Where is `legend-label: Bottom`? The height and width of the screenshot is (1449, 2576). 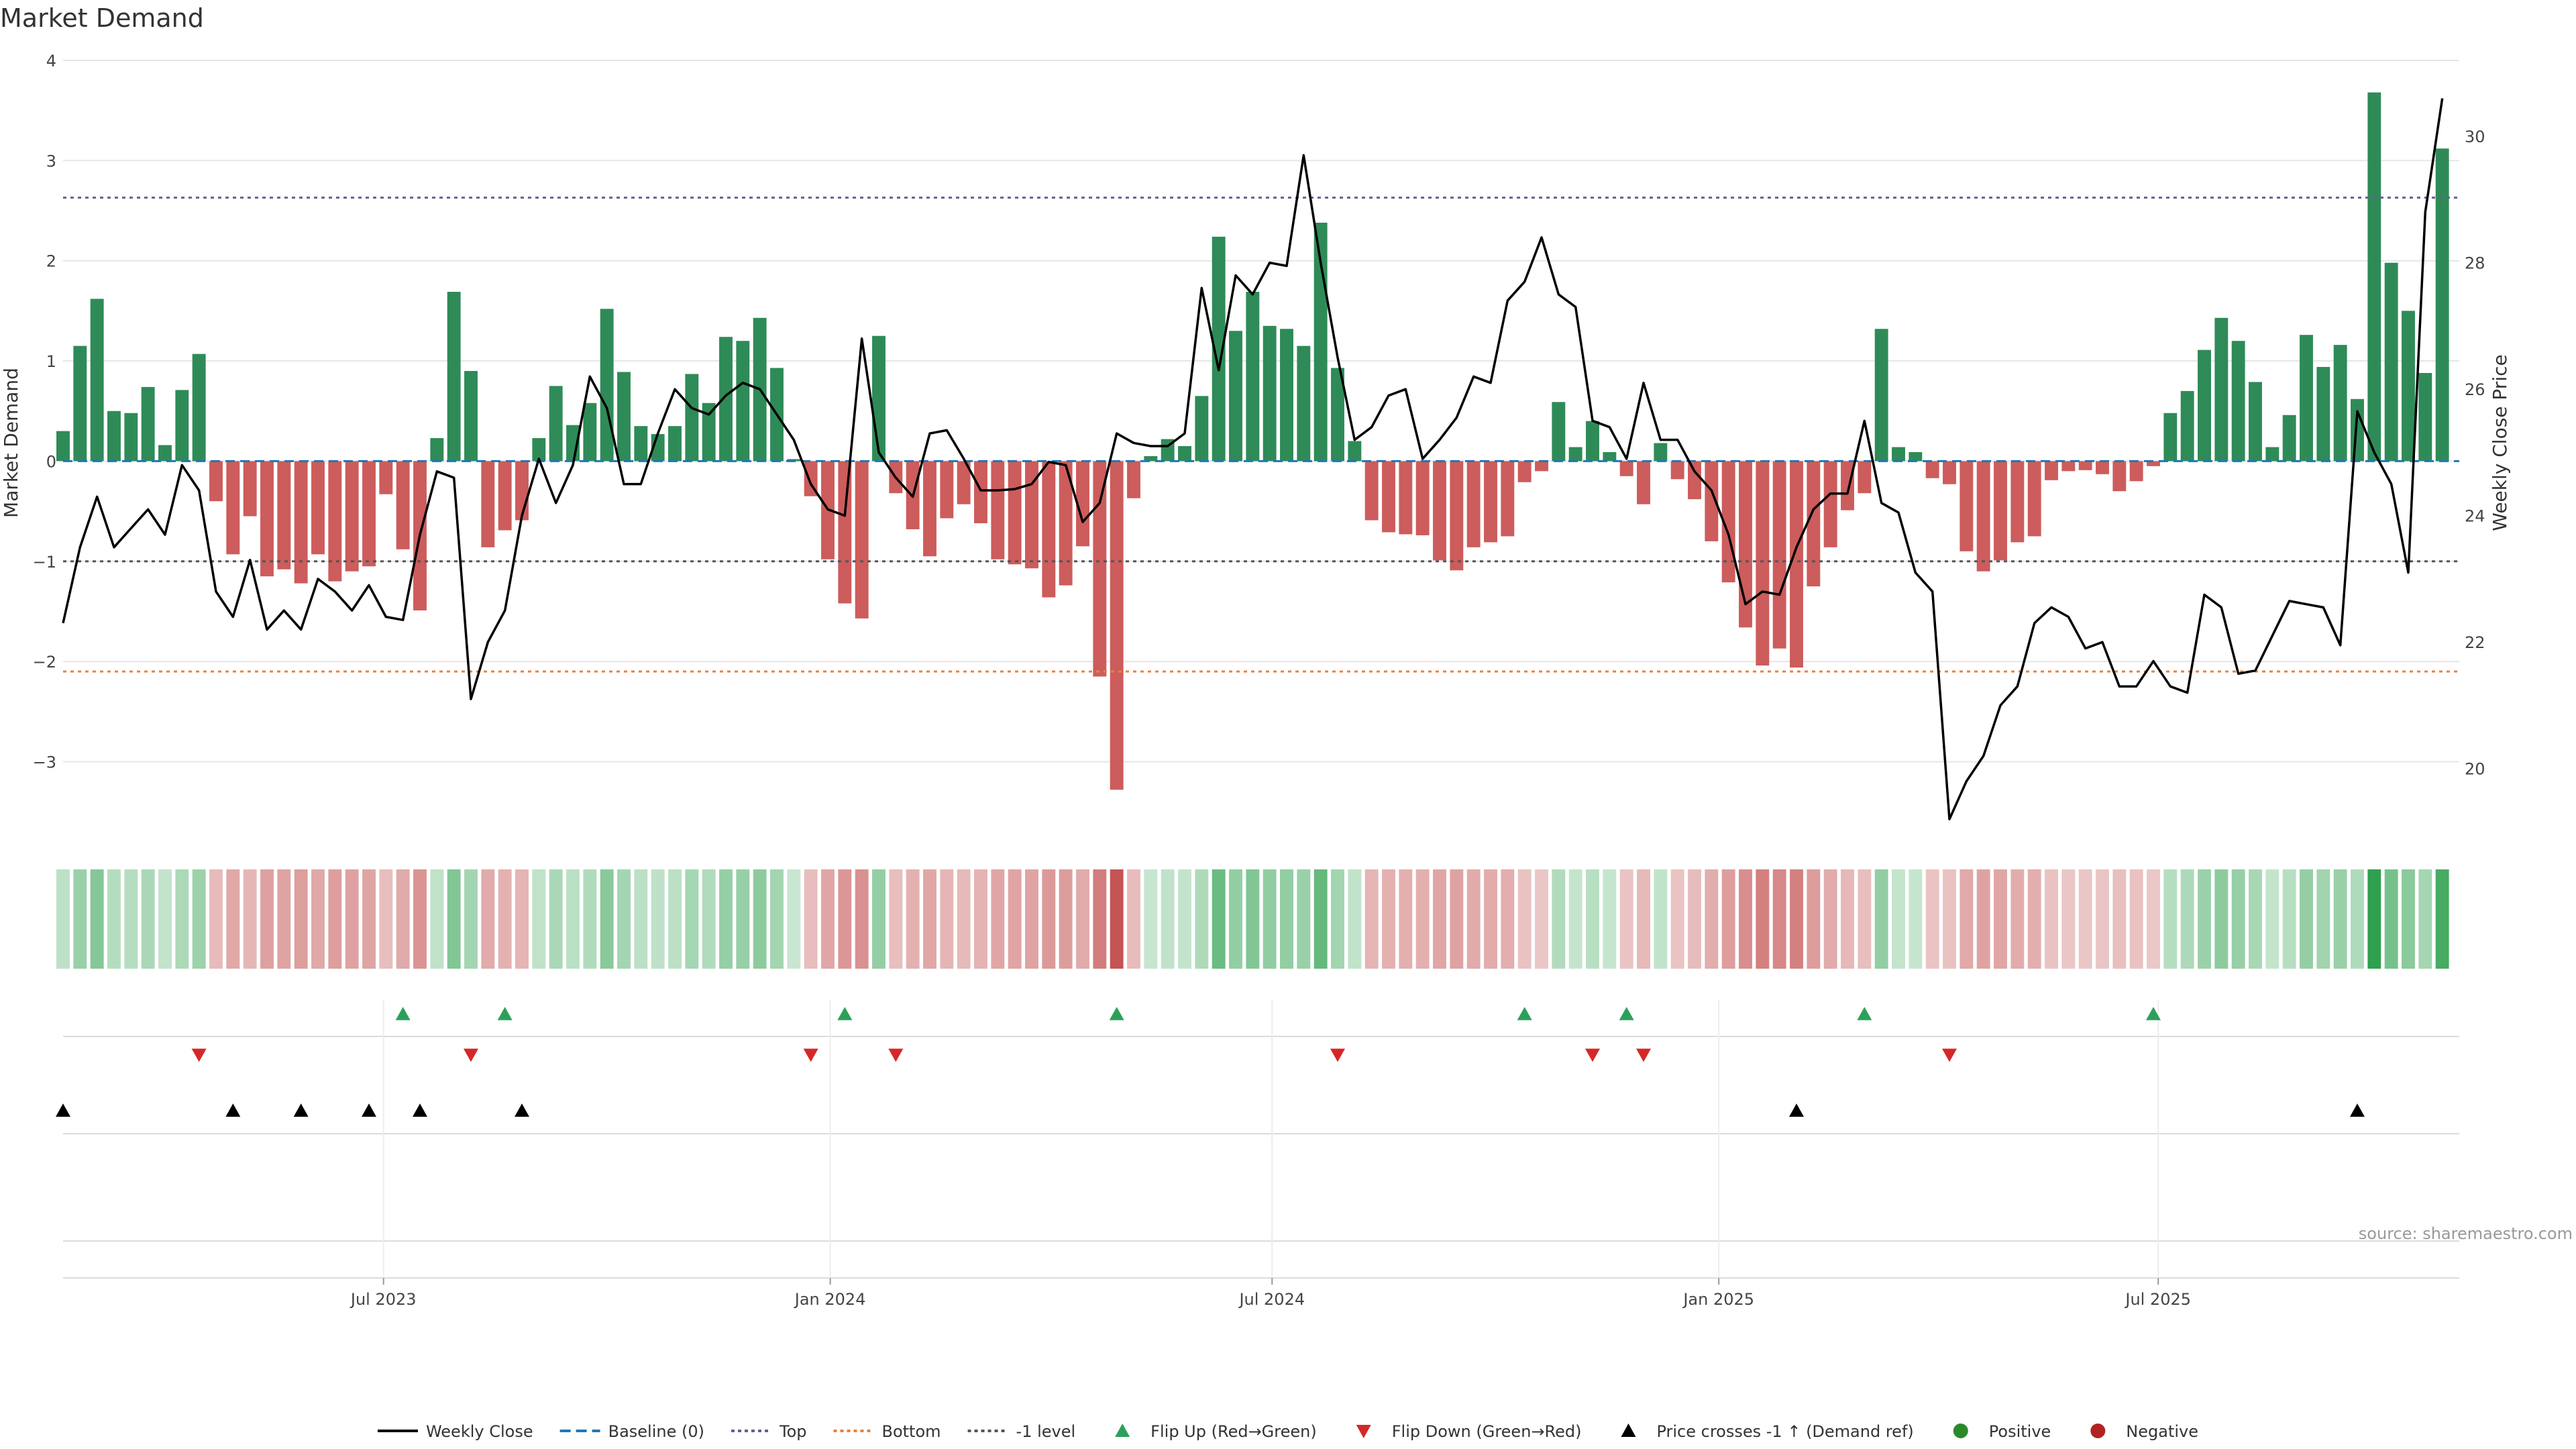 legend-label: Bottom is located at coordinates (911, 1431).